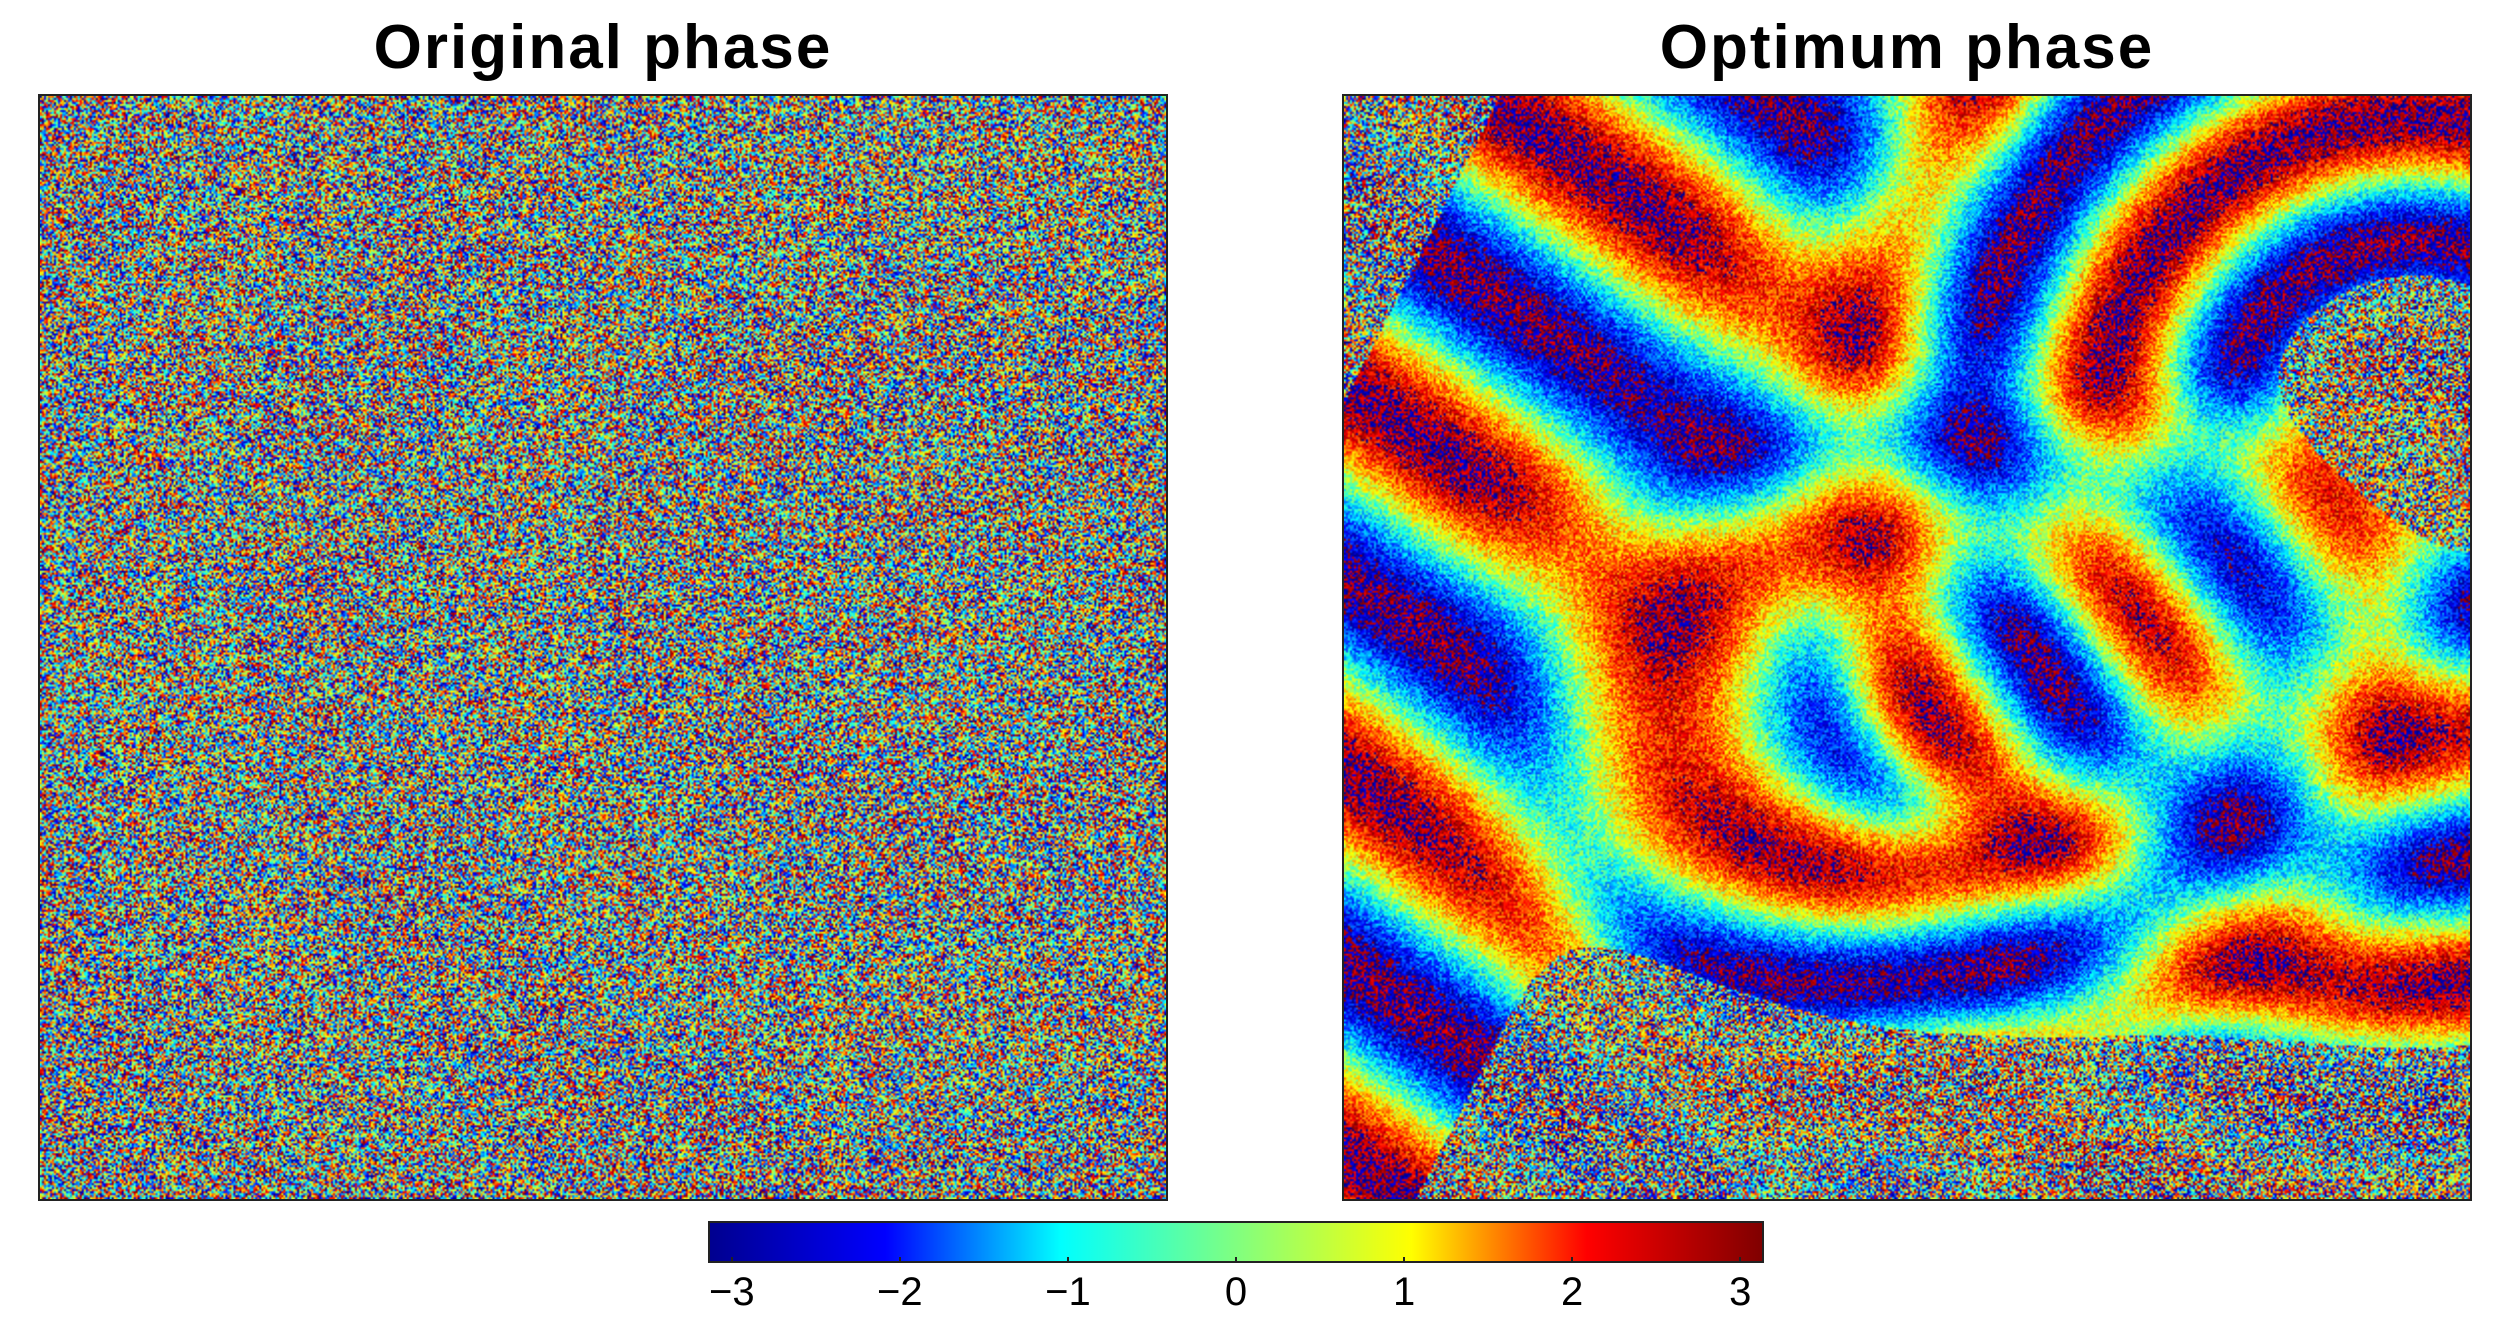  What do you see at coordinates (1740, 1292) in the screenshot?
I see `colorbar-tick-label: 3` at bounding box center [1740, 1292].